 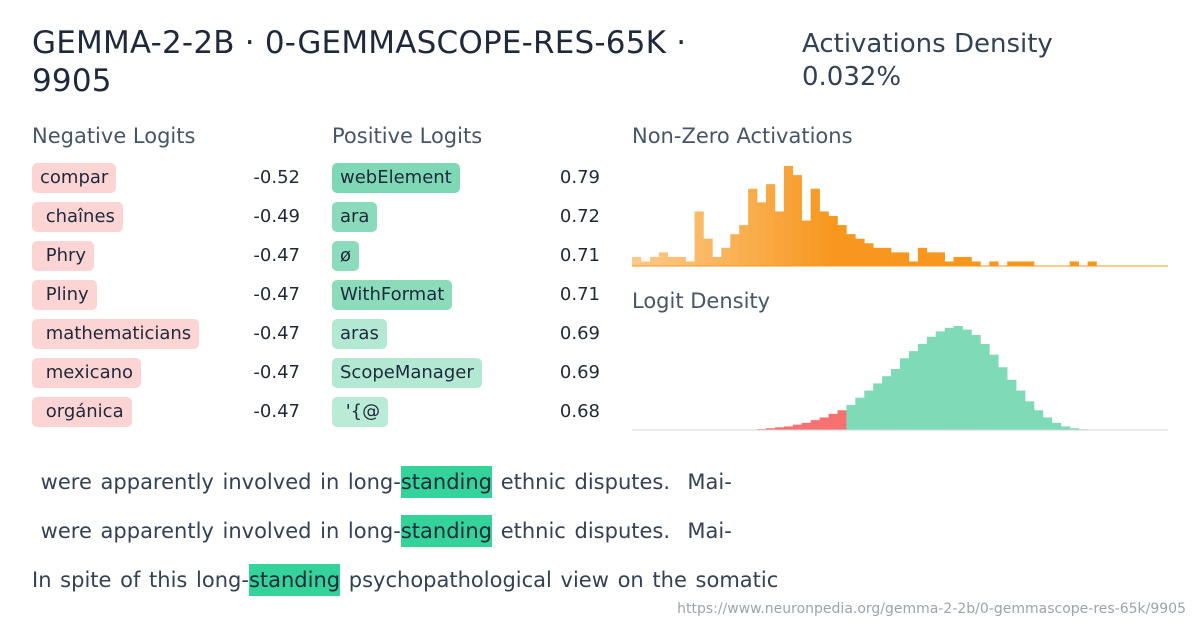 I want to click on positive-logit-row: aras, so click(x=359, y=334).